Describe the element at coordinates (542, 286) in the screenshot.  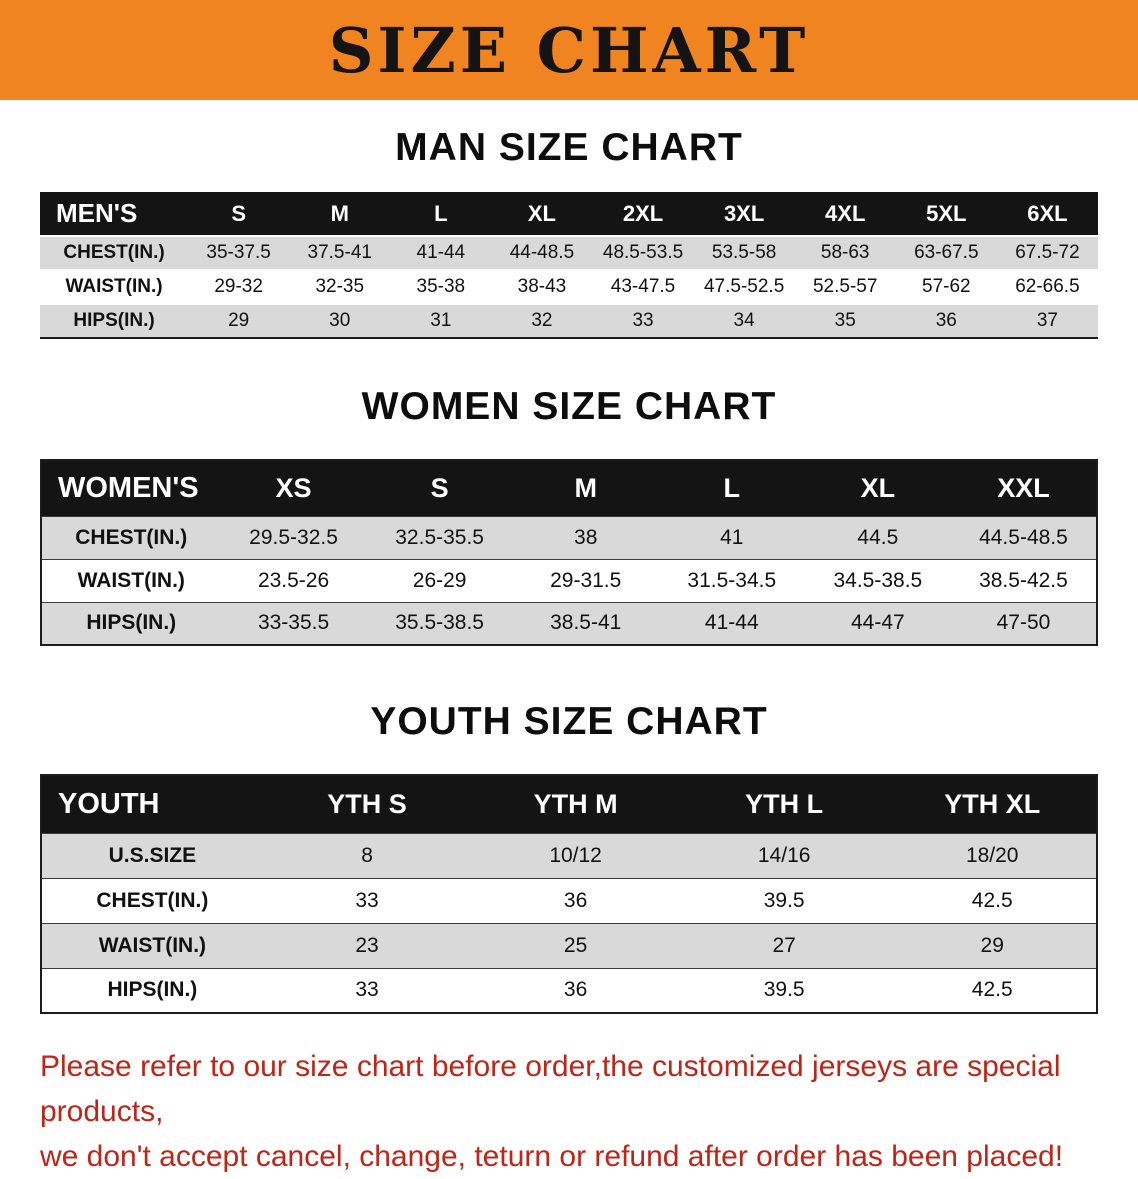
I see `measurement-value-cell: 38-43` at that location.